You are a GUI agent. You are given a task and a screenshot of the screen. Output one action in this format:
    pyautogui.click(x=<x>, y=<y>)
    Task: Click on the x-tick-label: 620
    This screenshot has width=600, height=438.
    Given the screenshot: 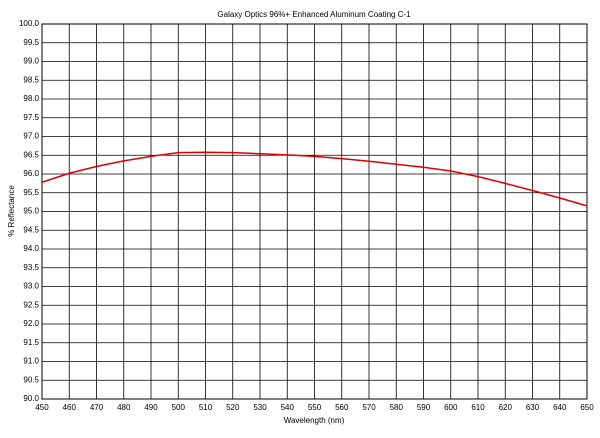 What is the action you would take?
    pyautogui.click(x=506, y=407)
    